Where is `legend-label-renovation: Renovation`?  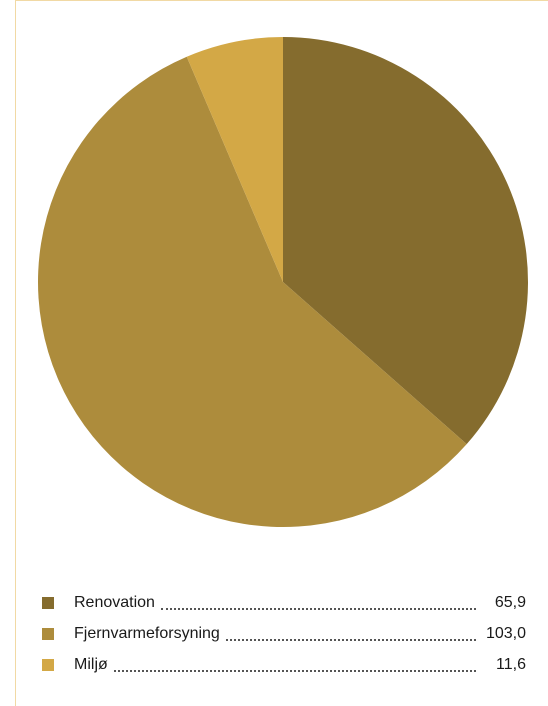
legend-label-renovation: Renovation is located at coordinates (114, 603).